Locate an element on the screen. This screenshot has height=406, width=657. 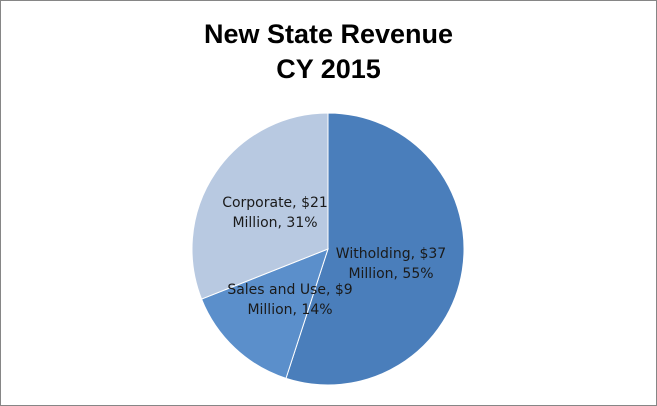
pie-slice-corporate is located at coordinates (260, 206).